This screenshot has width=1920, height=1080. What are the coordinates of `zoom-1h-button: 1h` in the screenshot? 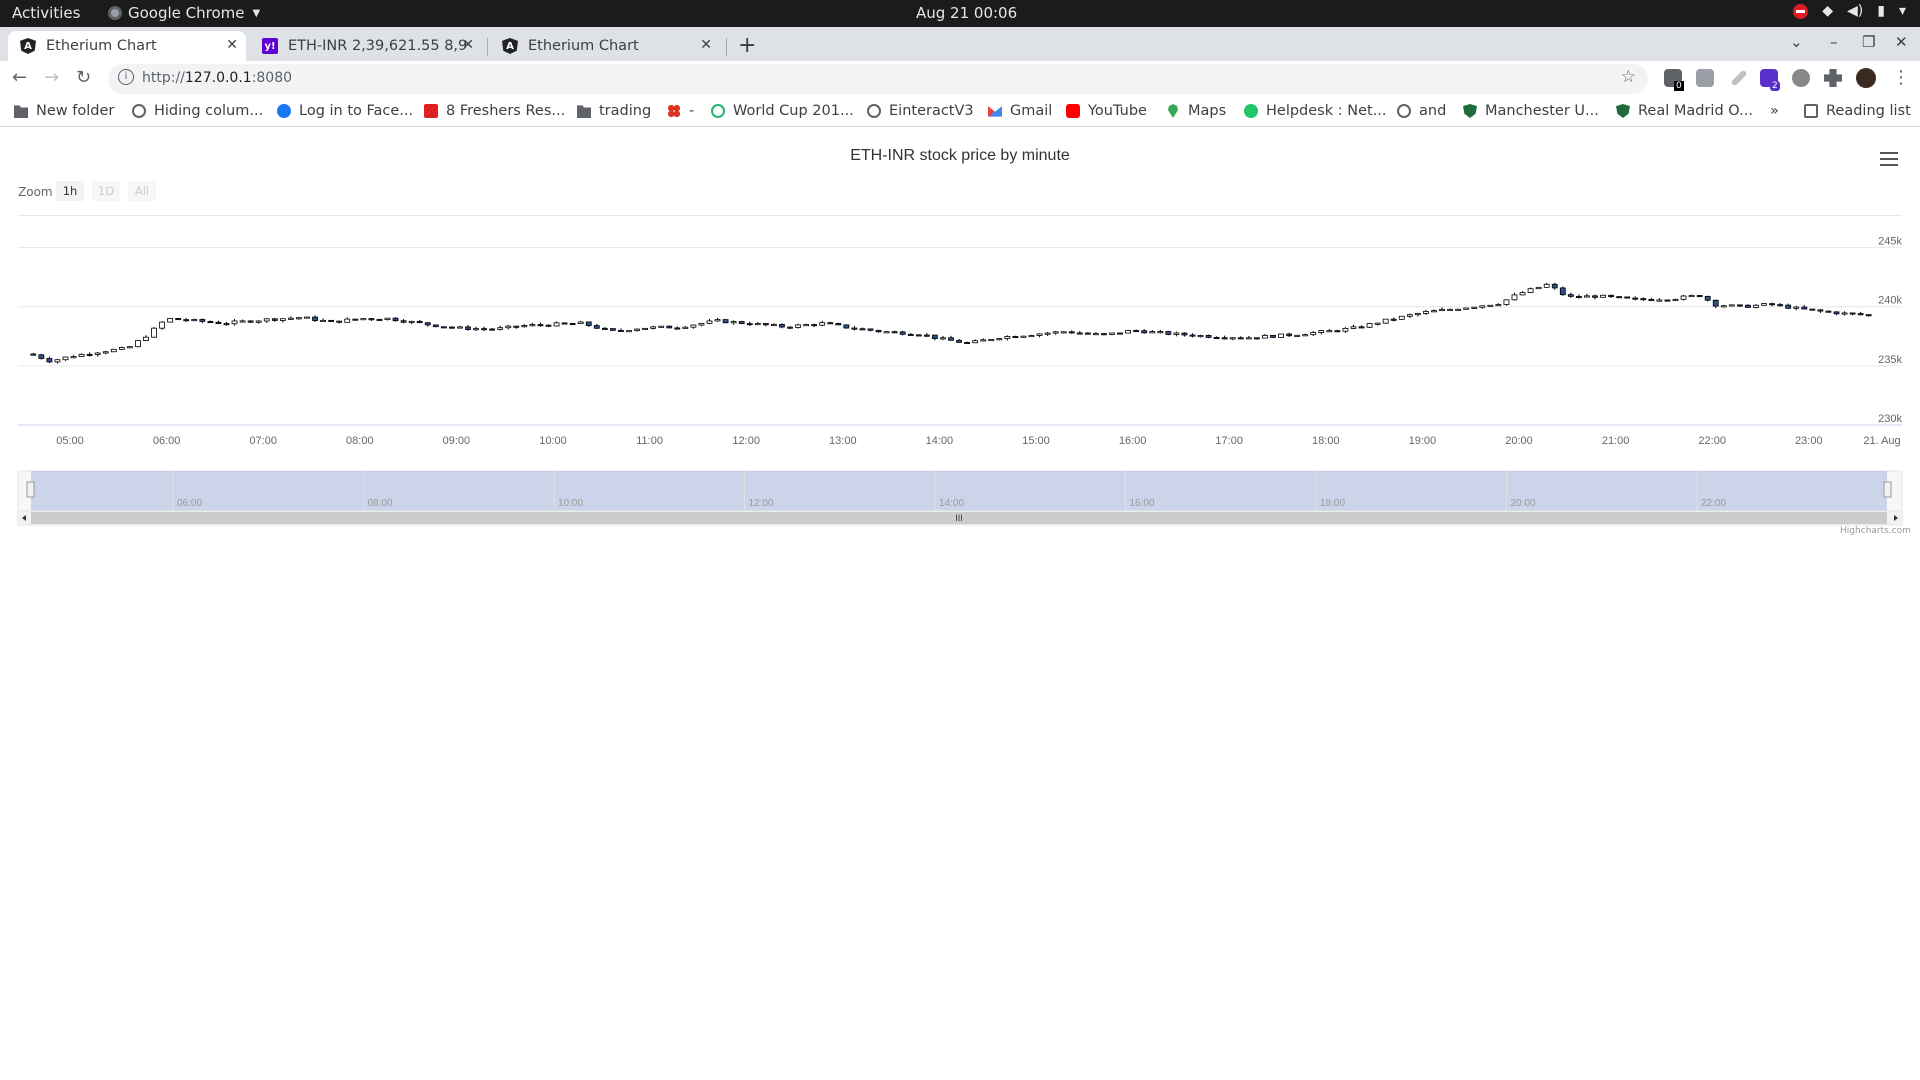 It's located at (70, 191).